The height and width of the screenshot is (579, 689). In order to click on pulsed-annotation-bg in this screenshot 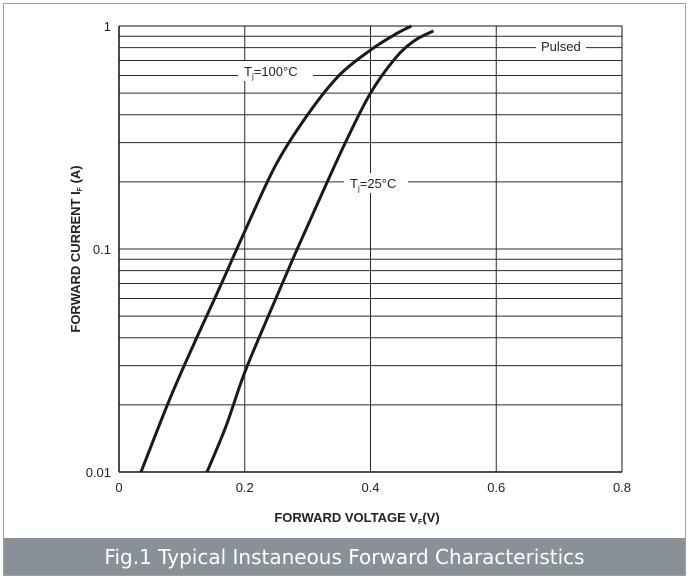, I will do `click(561, 46)`.